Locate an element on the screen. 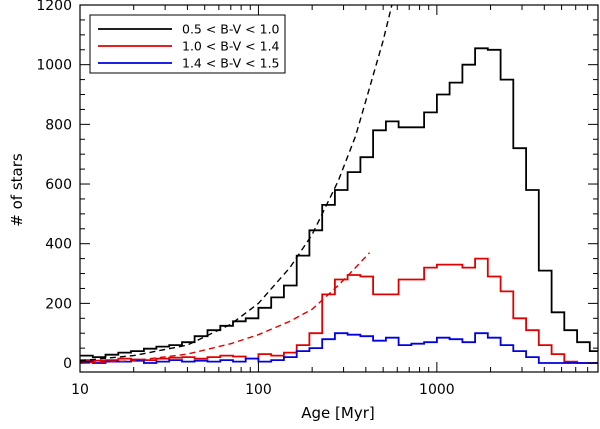 This screenshot has width=600, height=429. y-tick-label: 1200 is located at coordinates (54, 7).